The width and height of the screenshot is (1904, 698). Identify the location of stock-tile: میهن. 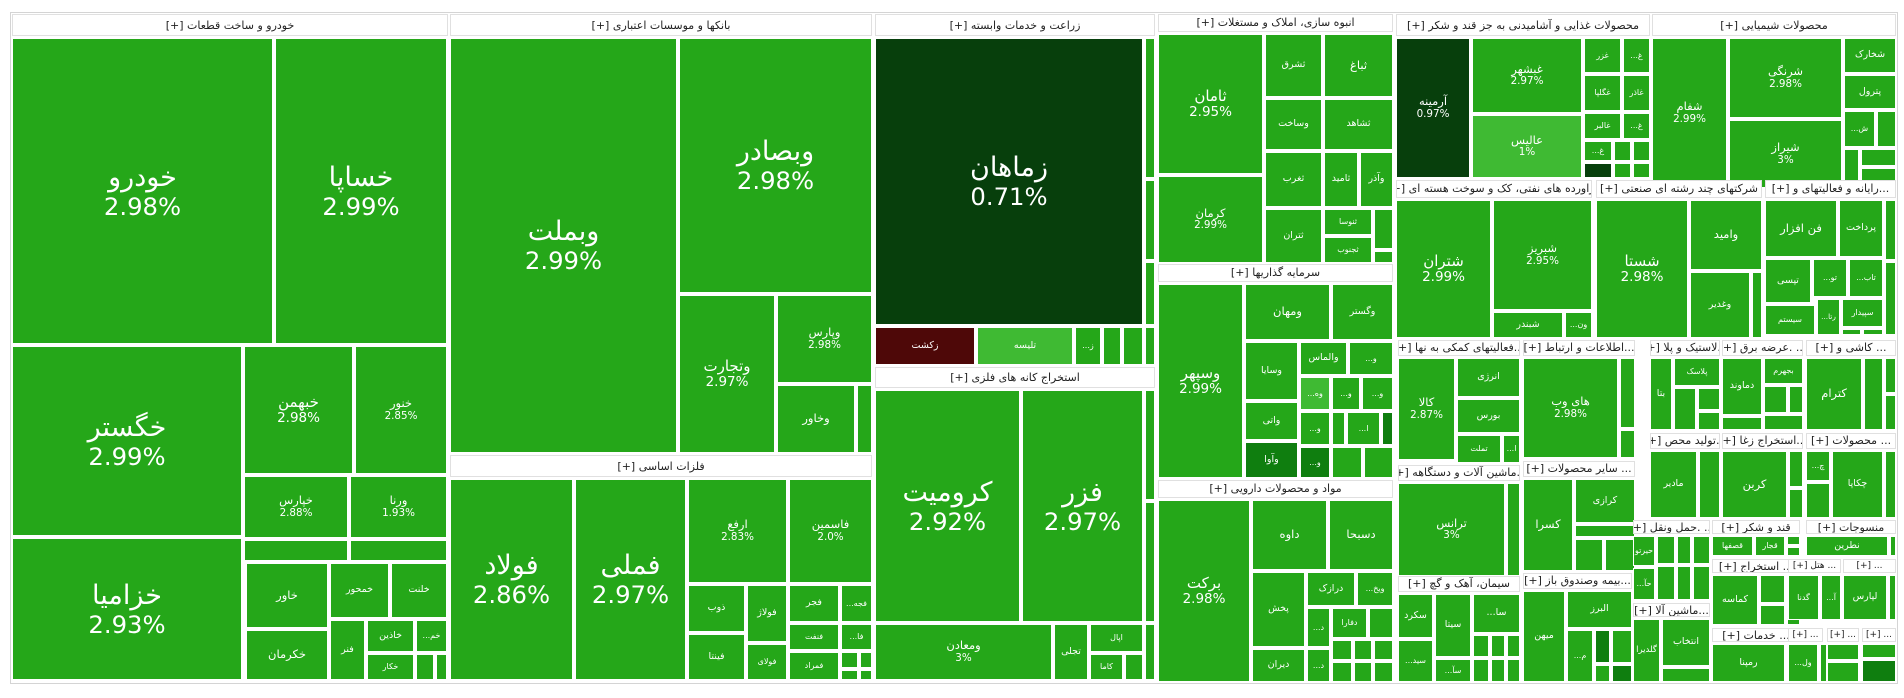
(1544, 636).